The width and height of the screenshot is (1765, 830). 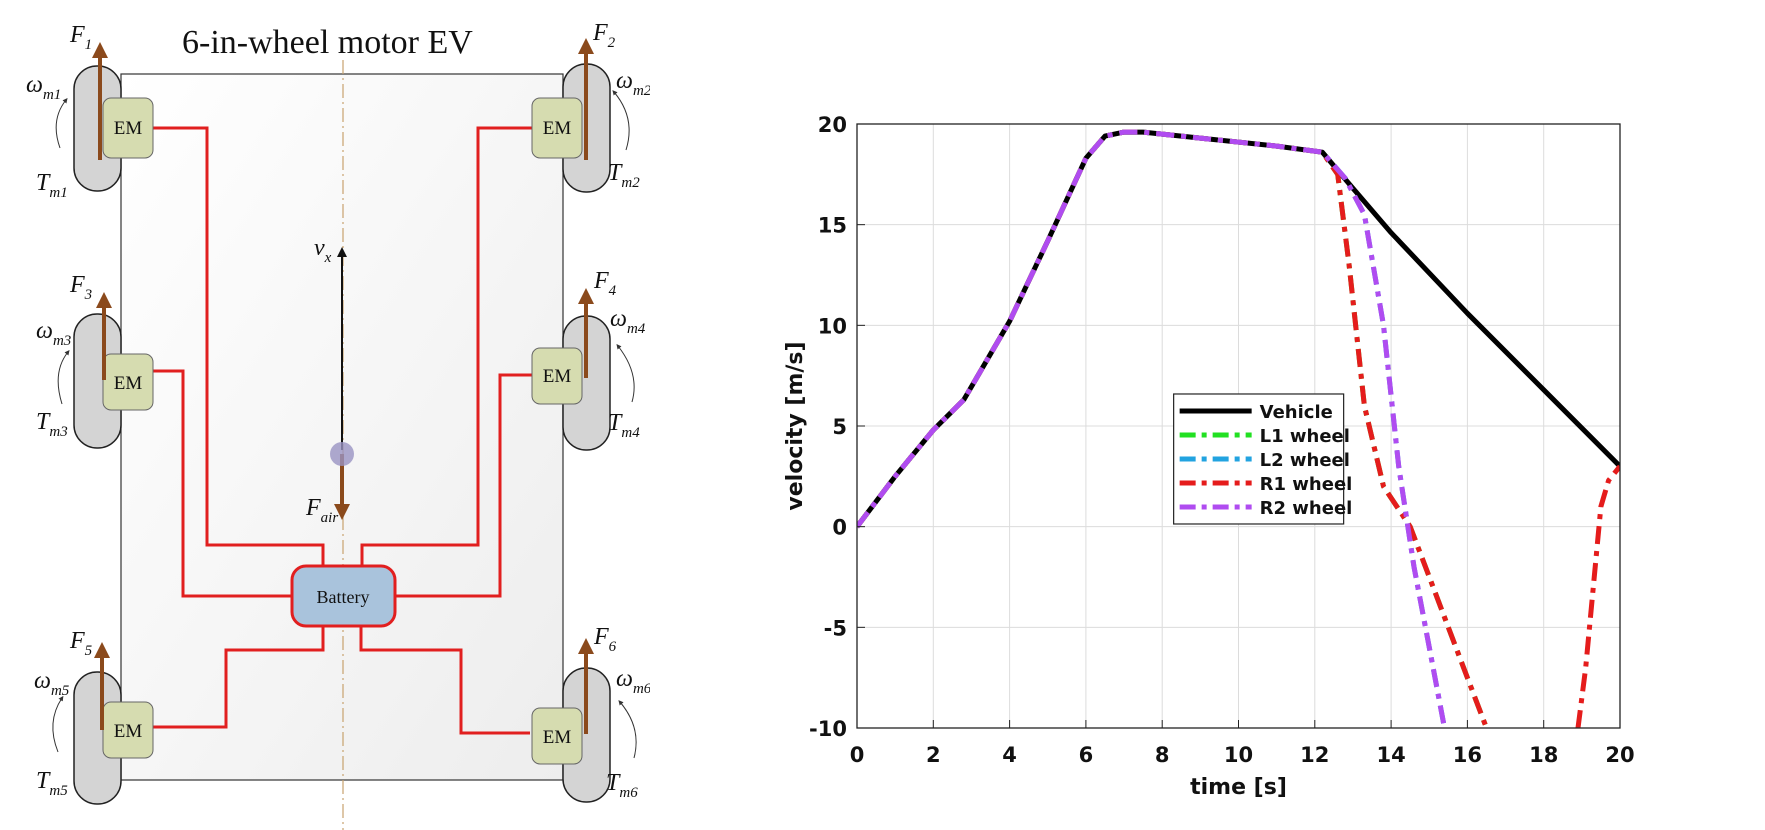 I want to click on x-axis-label: time [s], so click(x=1238, y=787).